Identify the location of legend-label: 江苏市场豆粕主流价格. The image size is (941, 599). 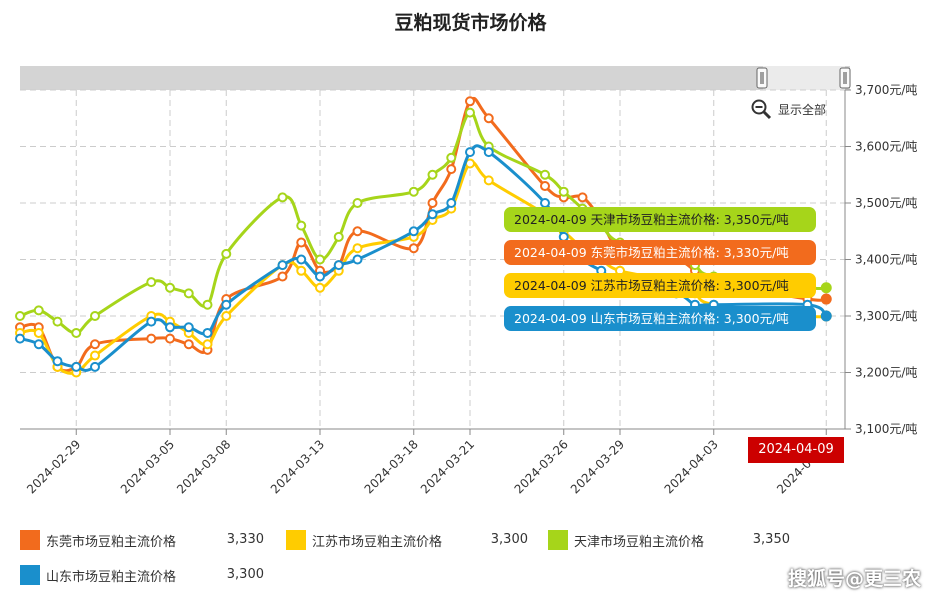
(377, 542).